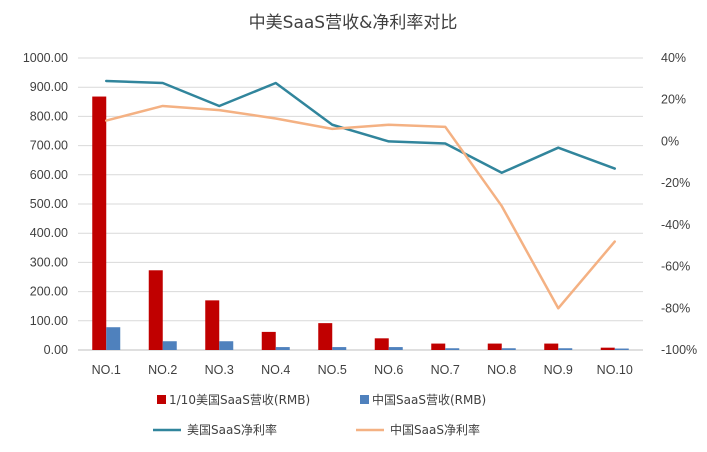 This screenshot has height=452, width=707. What do you see at coordinates (673, 58) in the screenshot?
I see `right-tick-label: 40%` at bounding box center [673, 58].